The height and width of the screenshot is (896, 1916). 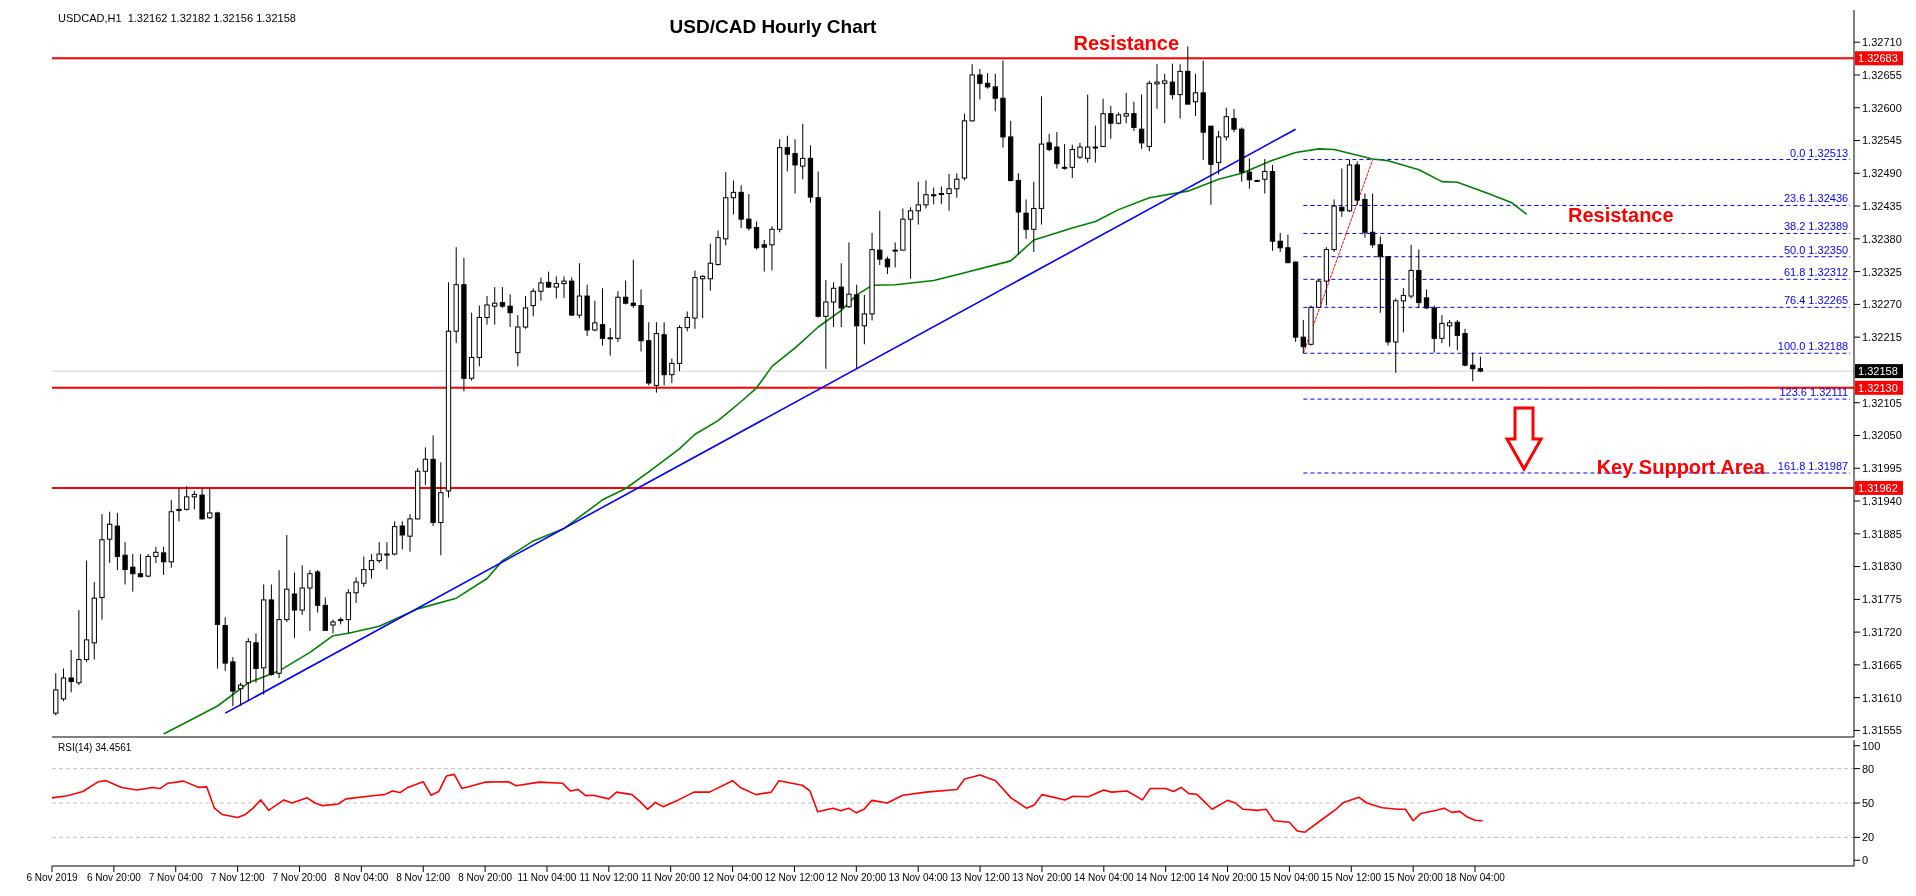 What do you see at coordinates (1882, 107) in the screenshot?
I see `y-tick-label: 1.32600` at bounding box center [1882, 107].